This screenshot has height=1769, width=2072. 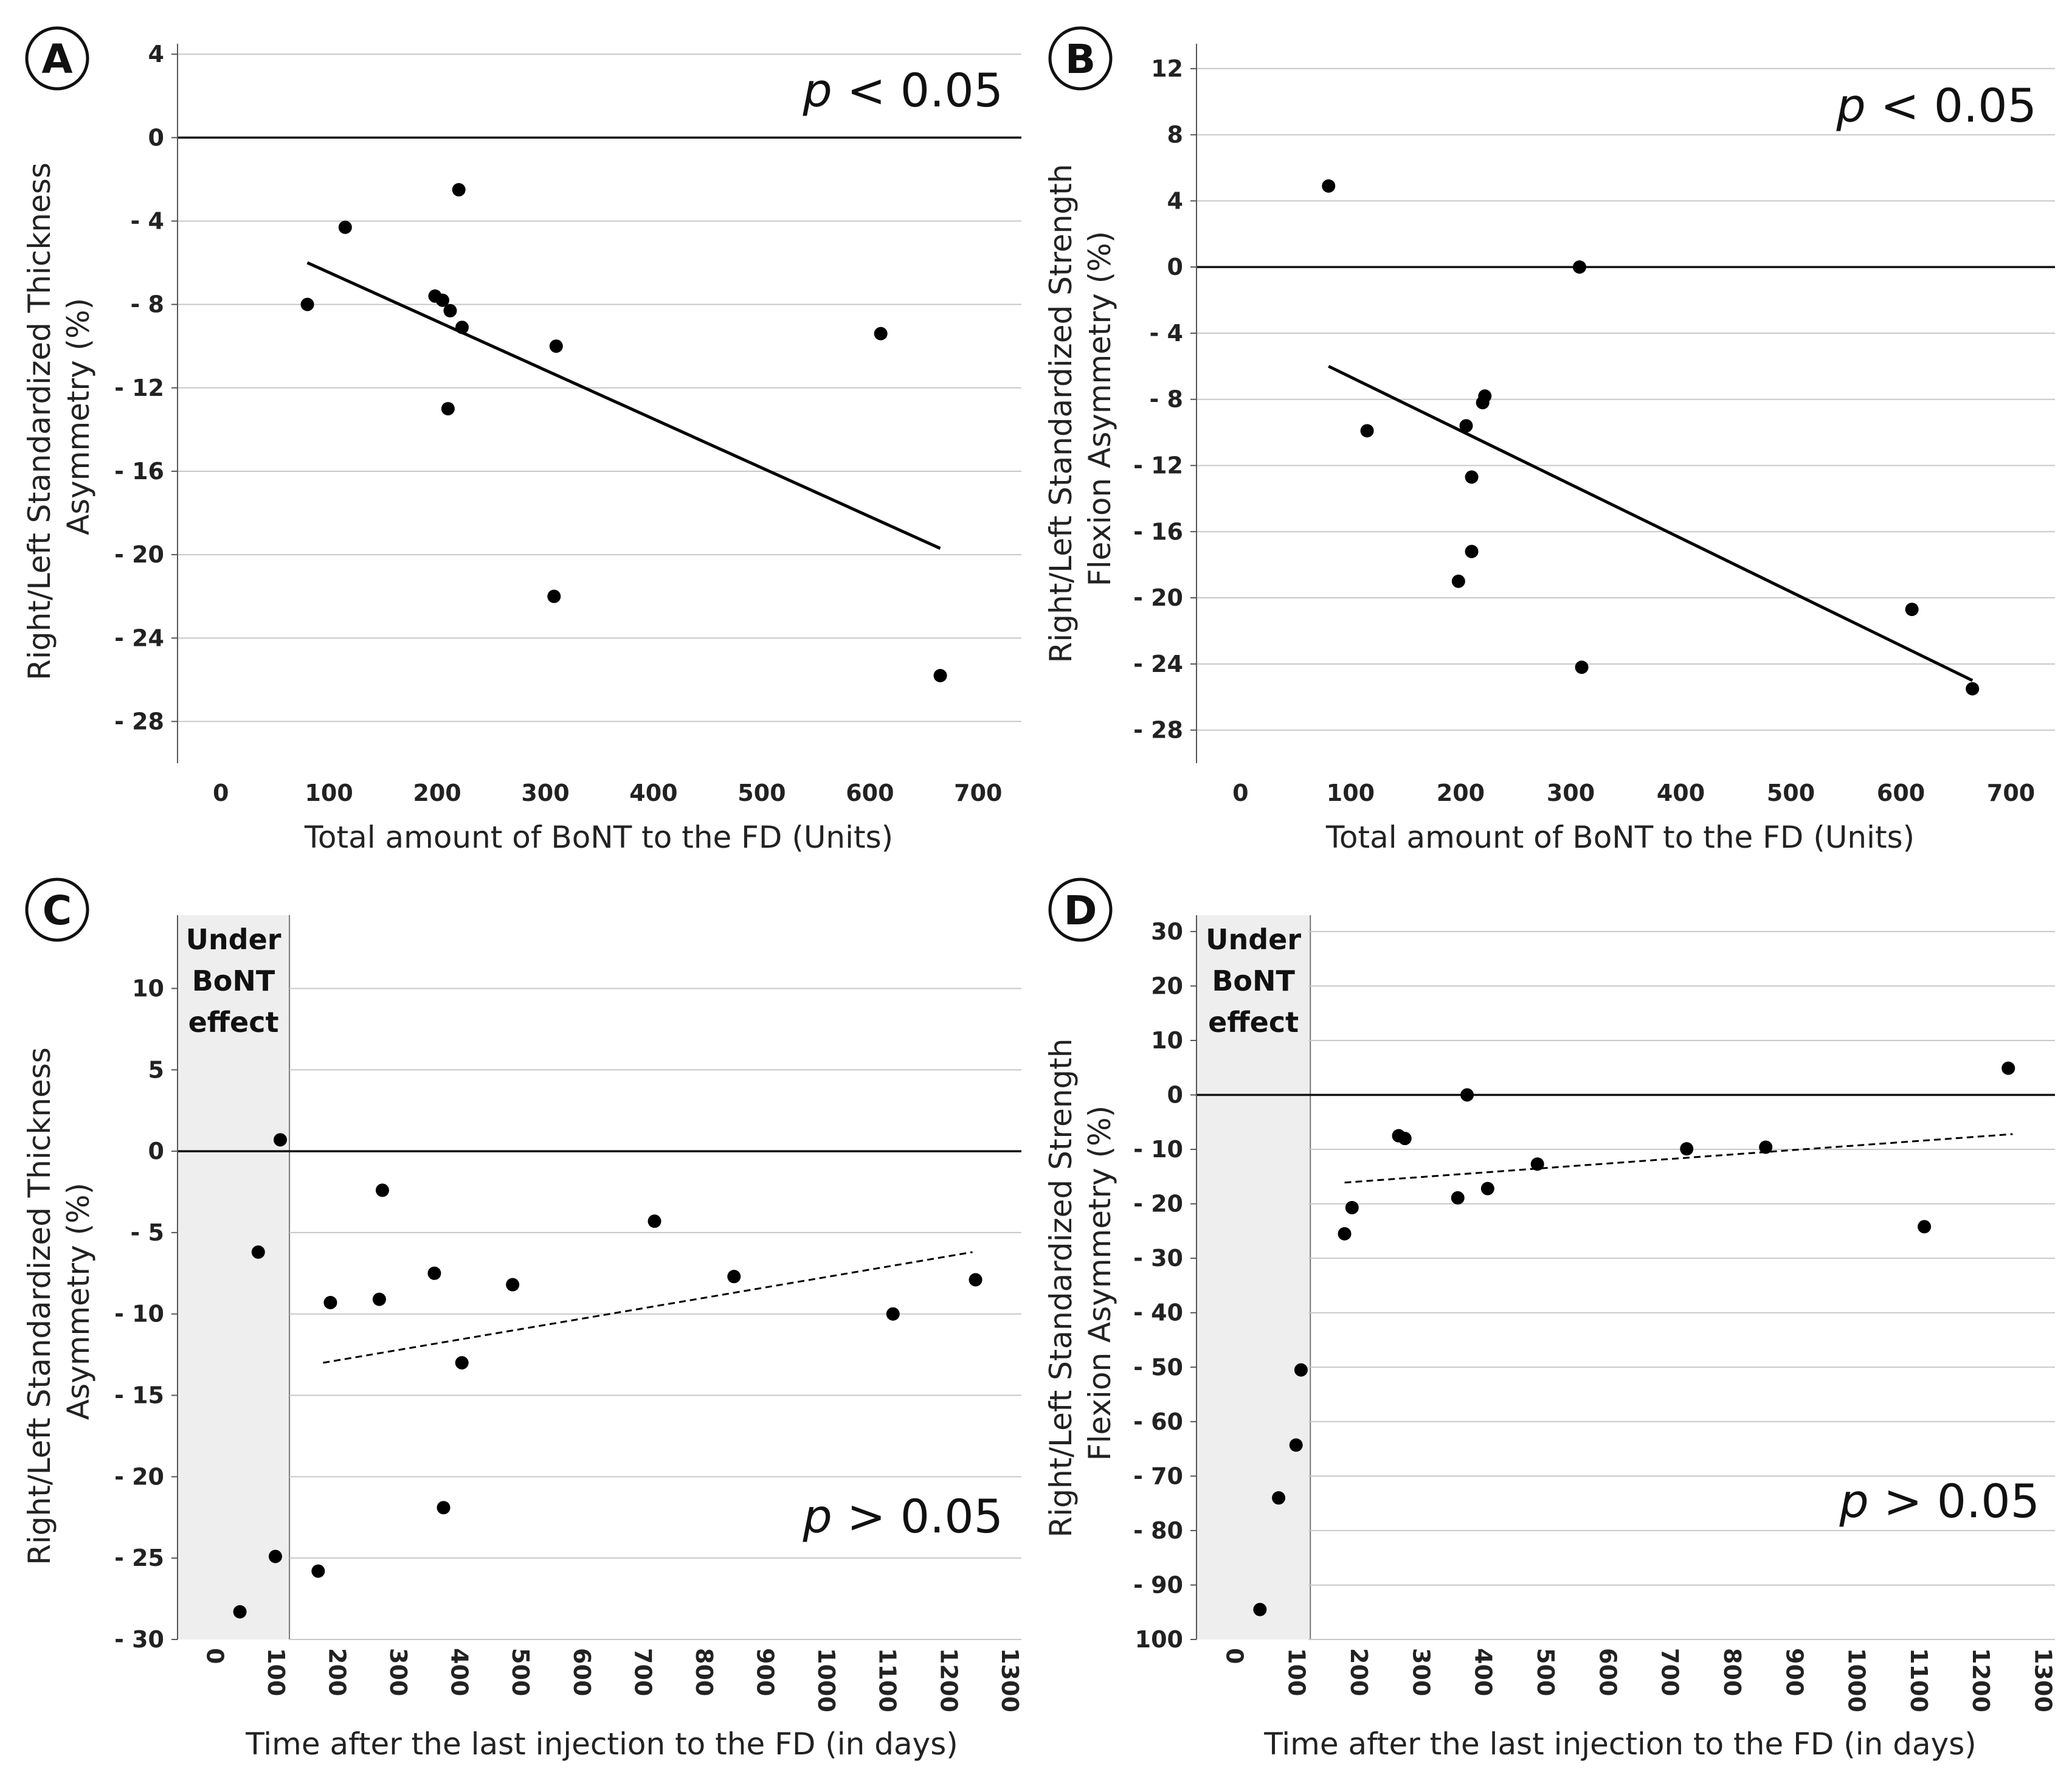 What do you see at coordinates (233, 980) in the screenshot?
I see `panel-c-shade-label-1: BoNT` at bounding box center [233, 980].